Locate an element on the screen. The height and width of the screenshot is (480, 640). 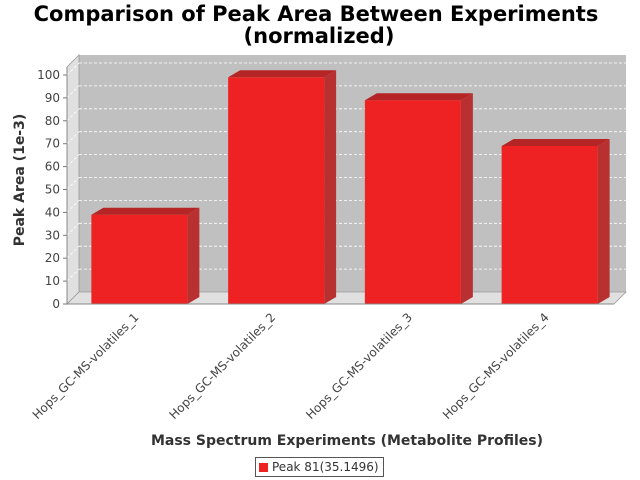
x-tick-label: Hops_GC-MS-volatiles_1 is located at coordinates (86, 366).